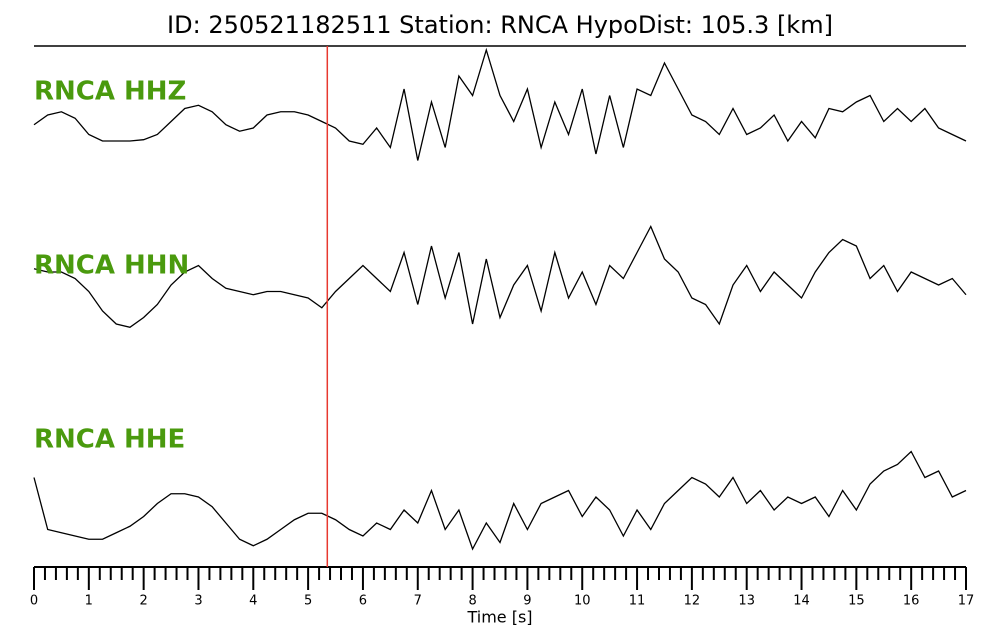  Describe the element at coordinates (911, 601) in the screenshot. I see `x-tick-label: 16` at that location.